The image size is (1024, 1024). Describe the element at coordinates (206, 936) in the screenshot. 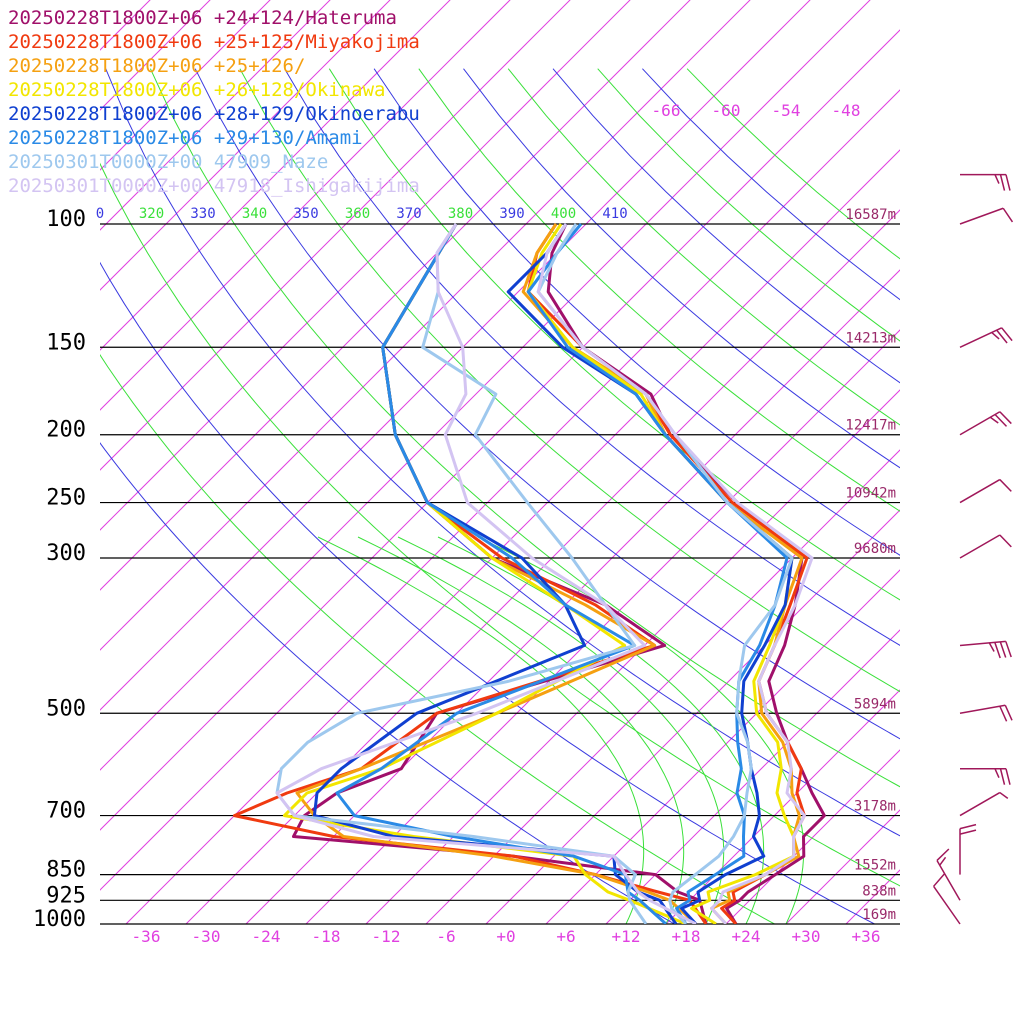

I see `temperature-tick-label: -30` at that location.